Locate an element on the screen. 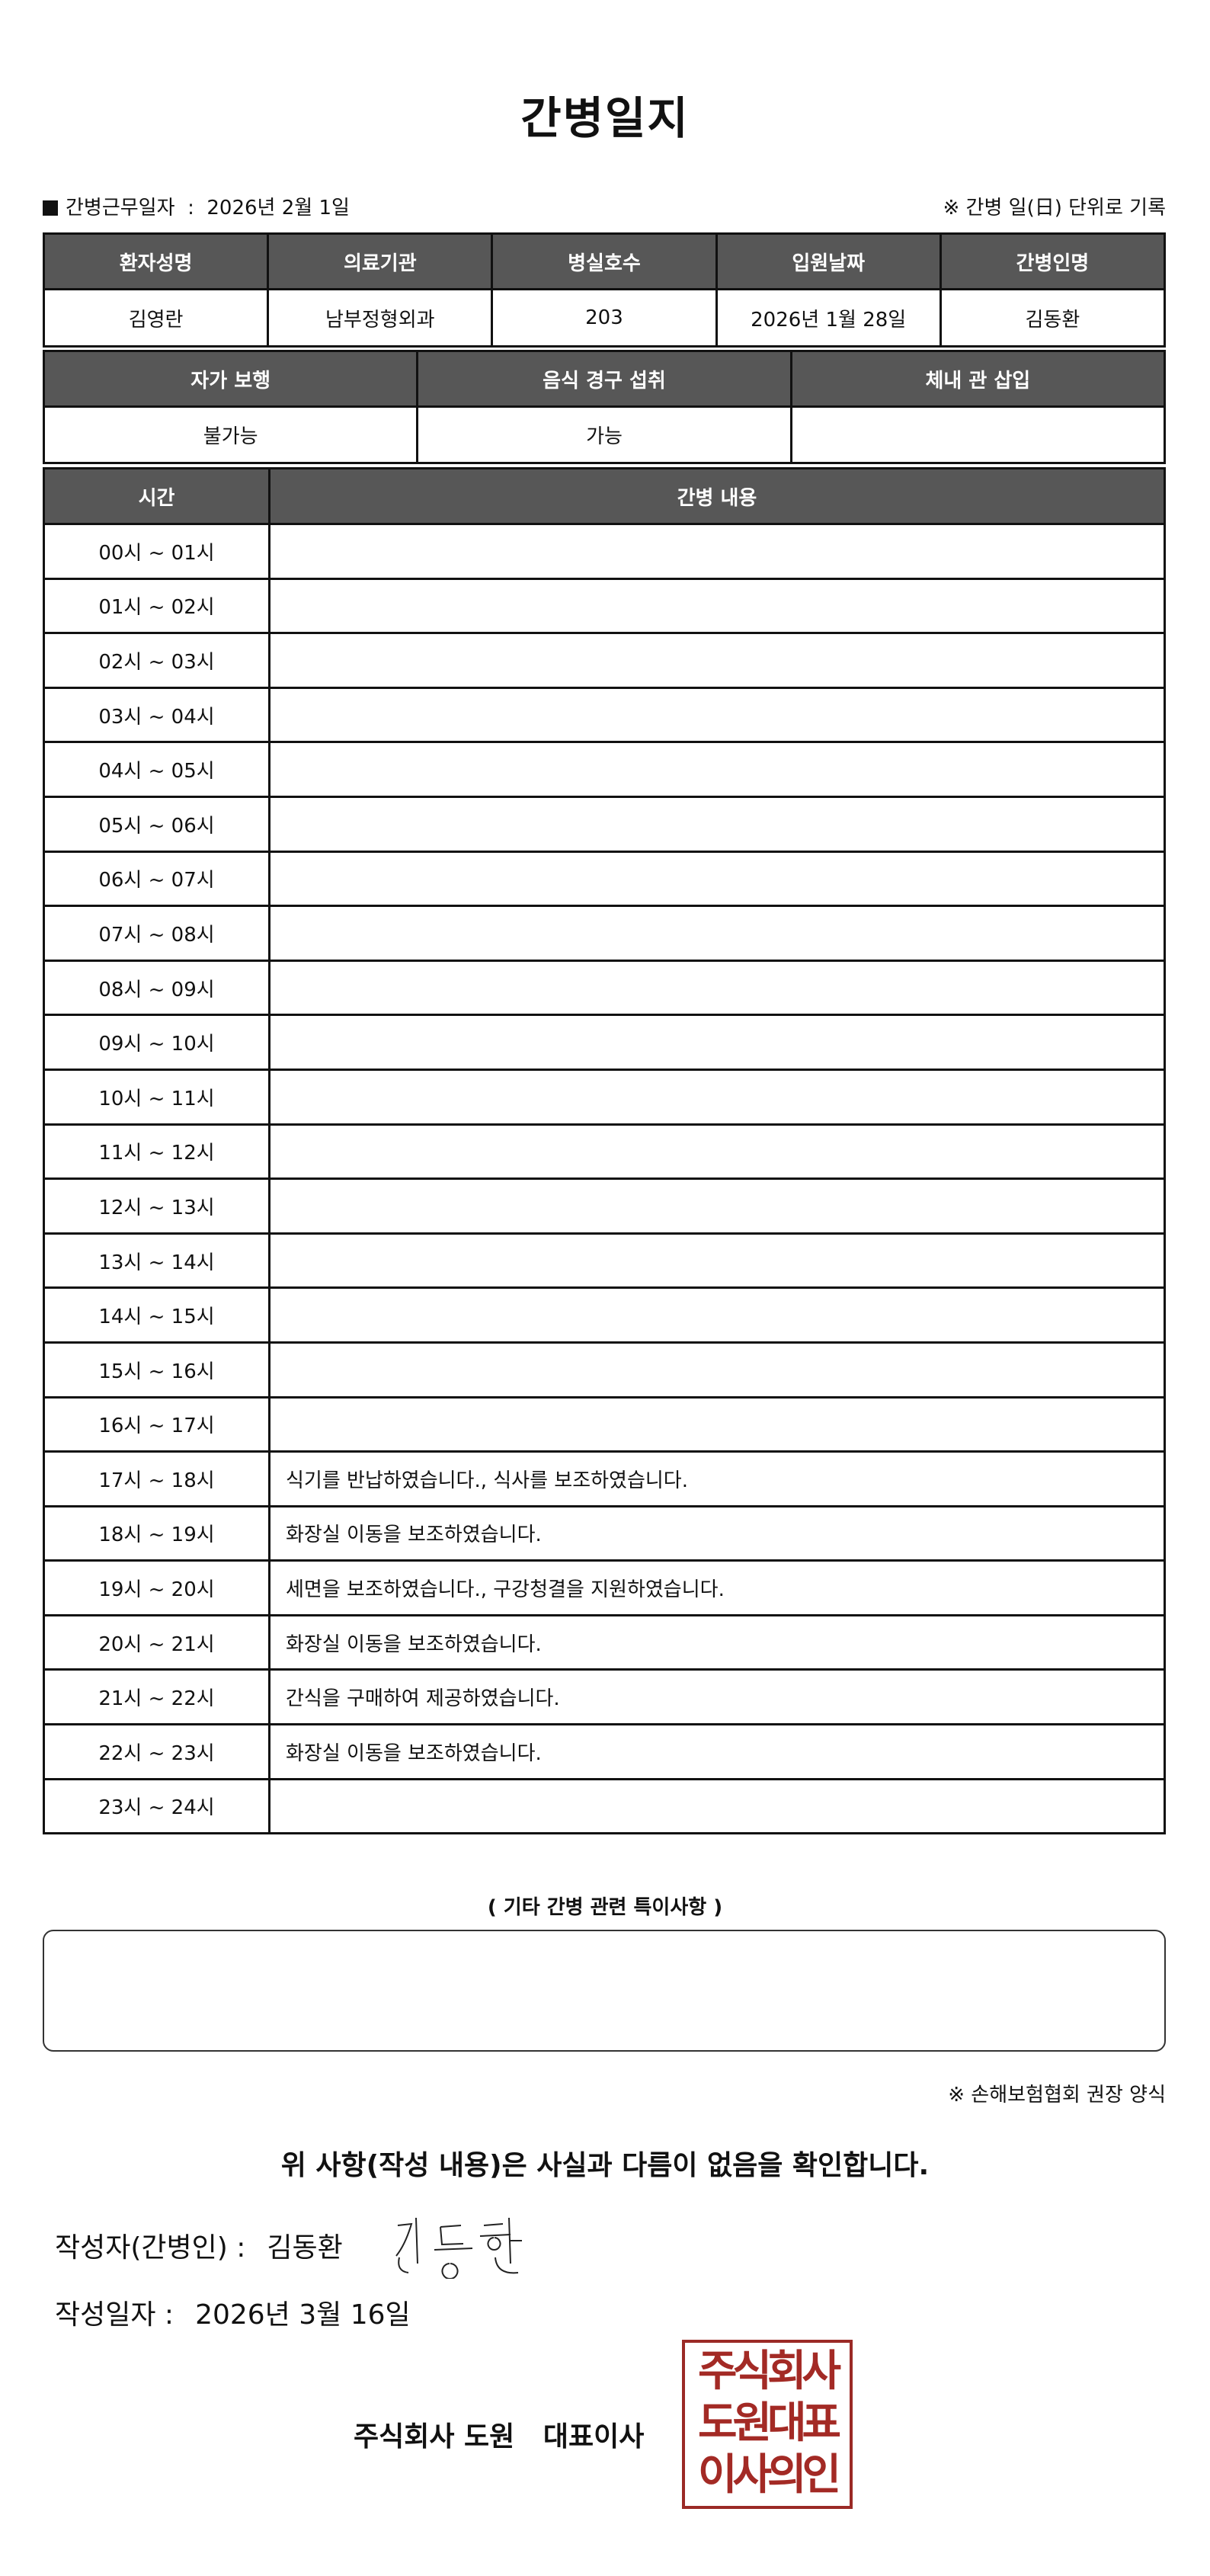  time-slot: 10시 ~ 11시 is located at coordinates (156, 1097).